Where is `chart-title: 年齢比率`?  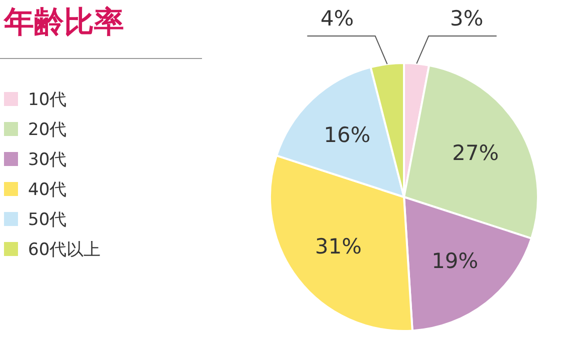
chart-title: 年齢比率 is located at coordinates (64, 23).